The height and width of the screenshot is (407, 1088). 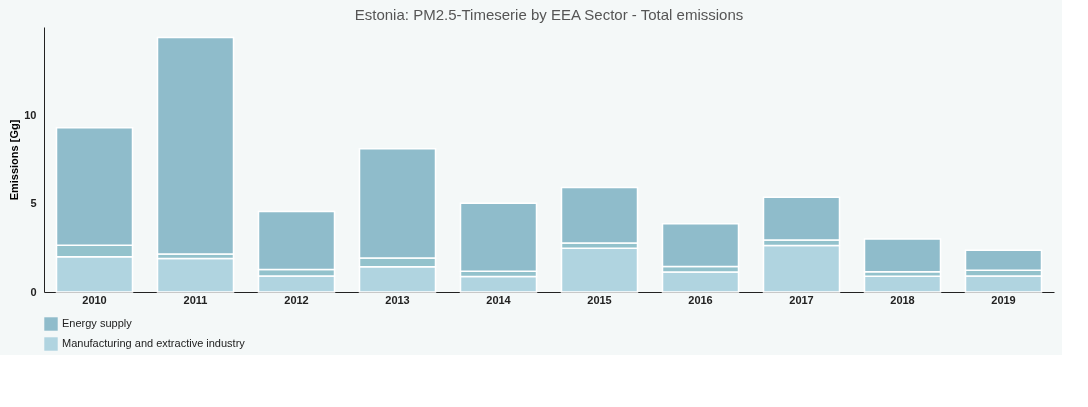 What do you see at coordinates (801, 299) in the screenshot?
I see `x-tick-label: 2017` at bounding box center [801, 299].